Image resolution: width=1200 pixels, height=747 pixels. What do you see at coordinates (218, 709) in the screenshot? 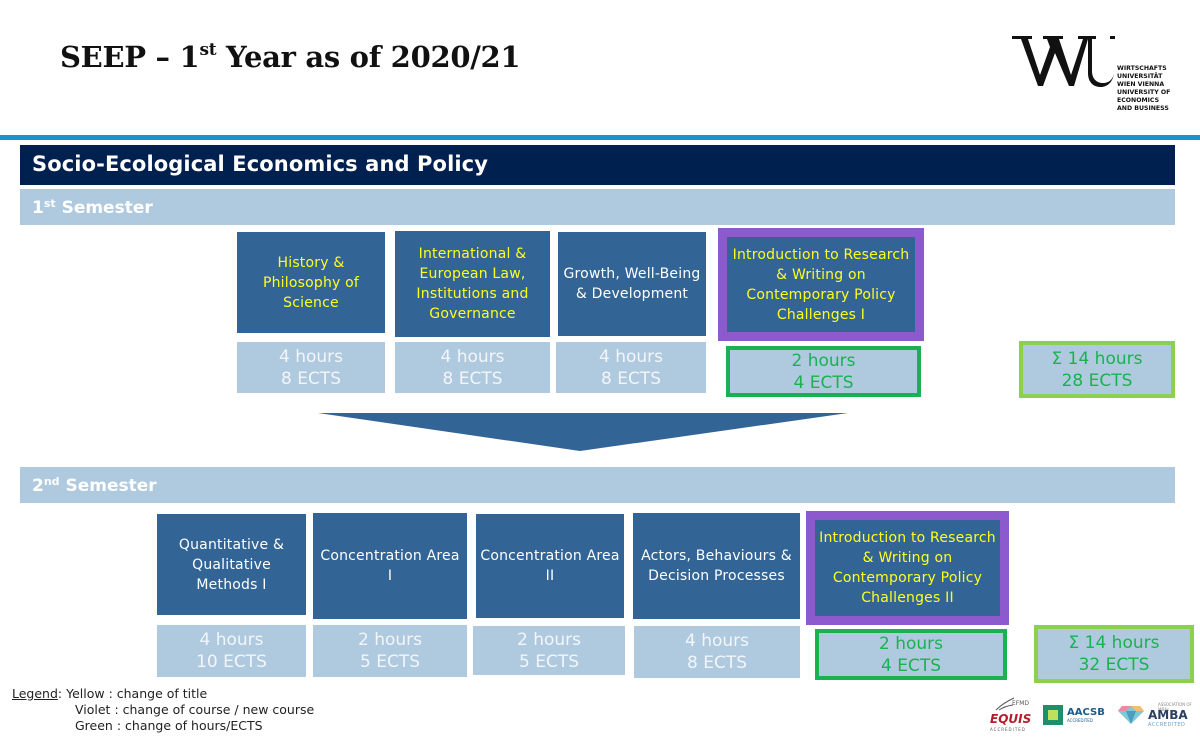
I see `legend-meaning: change of course / new course` at bounding box center [218, 709].